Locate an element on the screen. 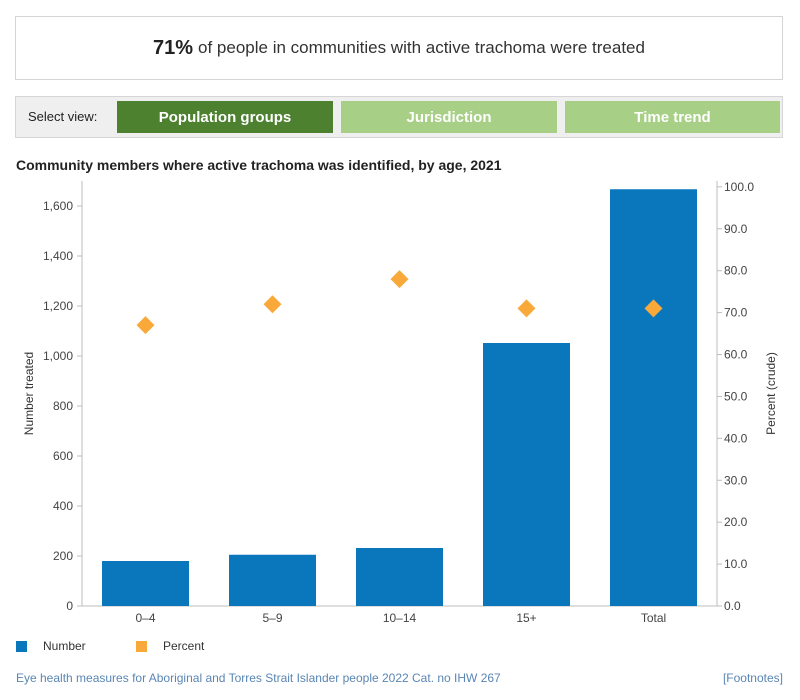 Image resolution: width=800 pixels, height=700 pixels. left-tick-label: 1,600 is located at coordinates (58, 206).